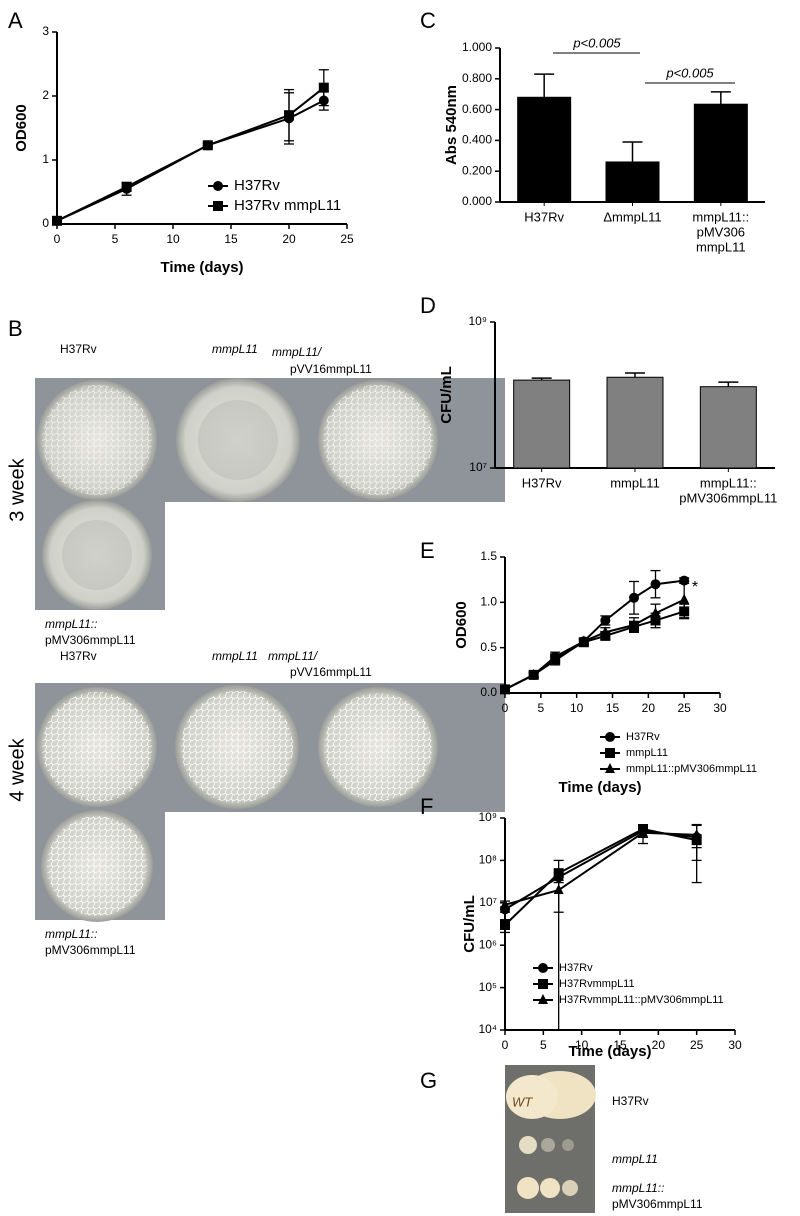 The width and height of the screenshot is (800, 1216). Describe the element at coordinates (15, 328) in the screenshot. I see `panel-letter: B` at that location.